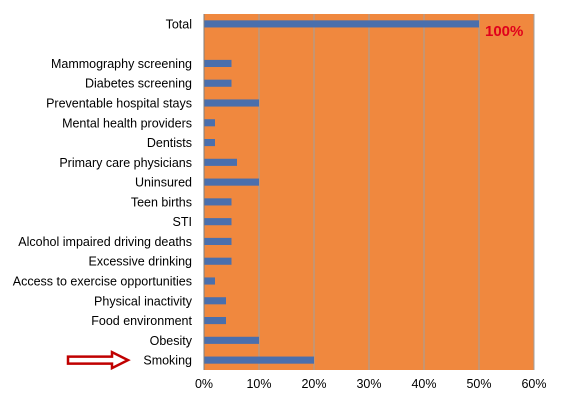 The width and height of the screenshot is (562, 400). I want to click on highlight-arrow-icon, so click(98, 360).